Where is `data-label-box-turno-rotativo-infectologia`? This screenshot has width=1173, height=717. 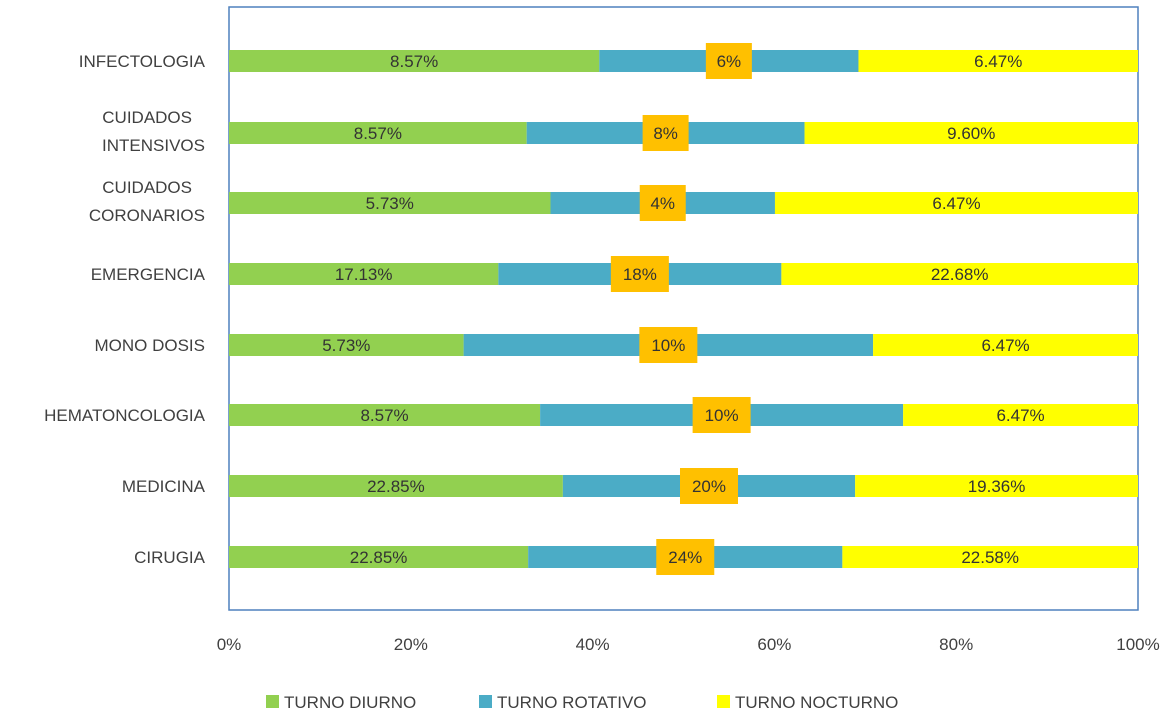 data-label-box-turno-rotativo-infectologia is located at coordinates (728, 61).